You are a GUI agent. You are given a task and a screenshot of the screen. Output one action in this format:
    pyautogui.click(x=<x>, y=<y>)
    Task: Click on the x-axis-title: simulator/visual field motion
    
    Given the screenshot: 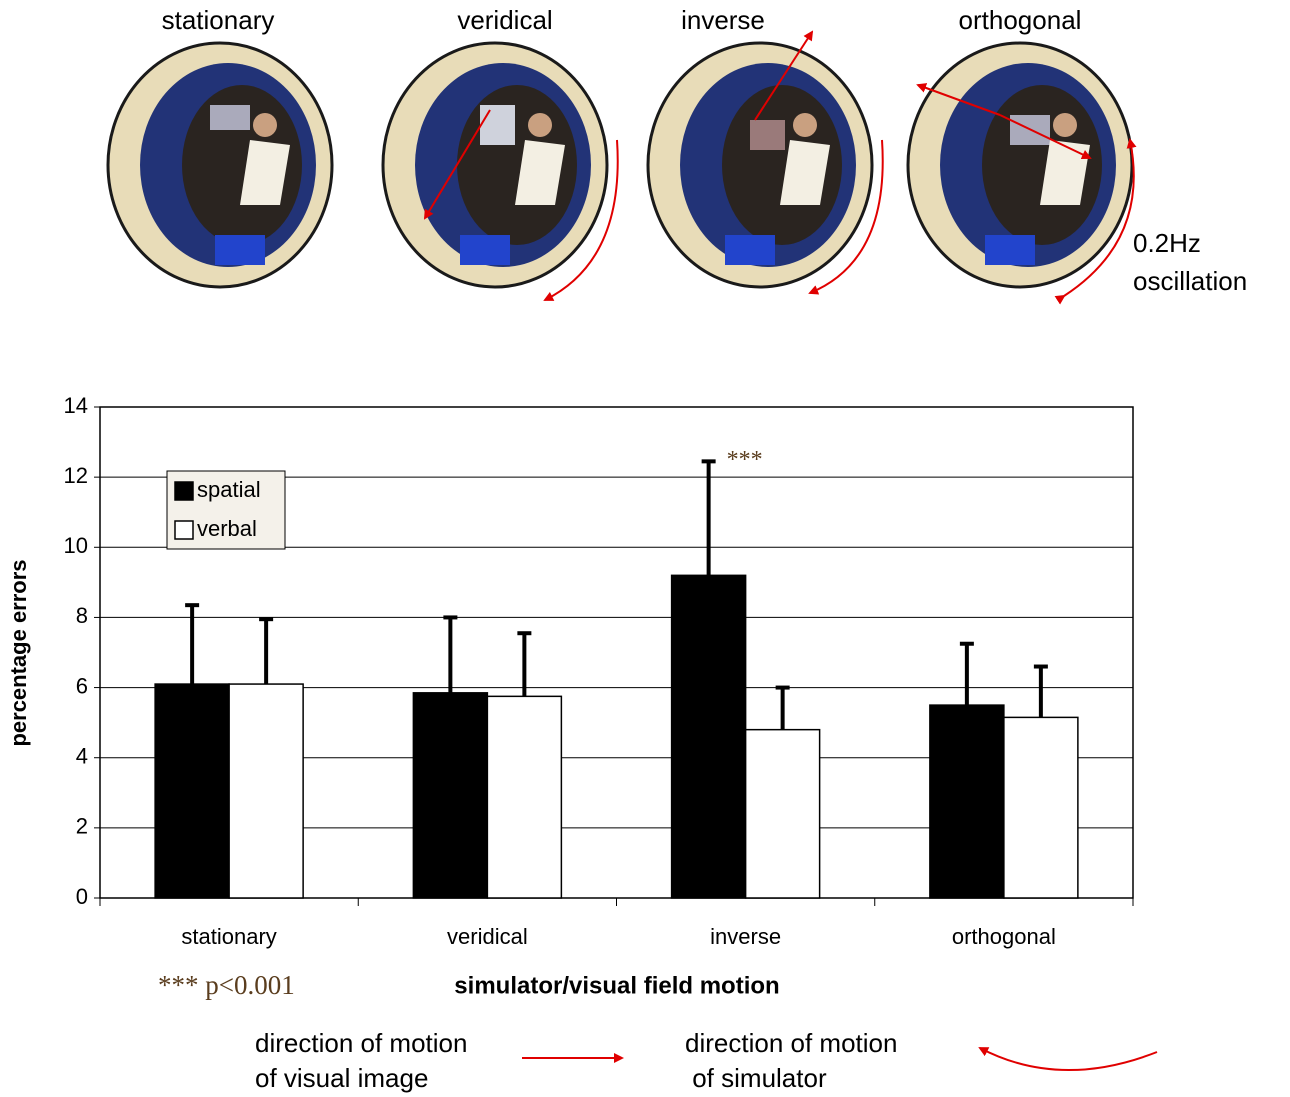 What is the action you would take?
    pyautogui.click(x=616, y=985)
    